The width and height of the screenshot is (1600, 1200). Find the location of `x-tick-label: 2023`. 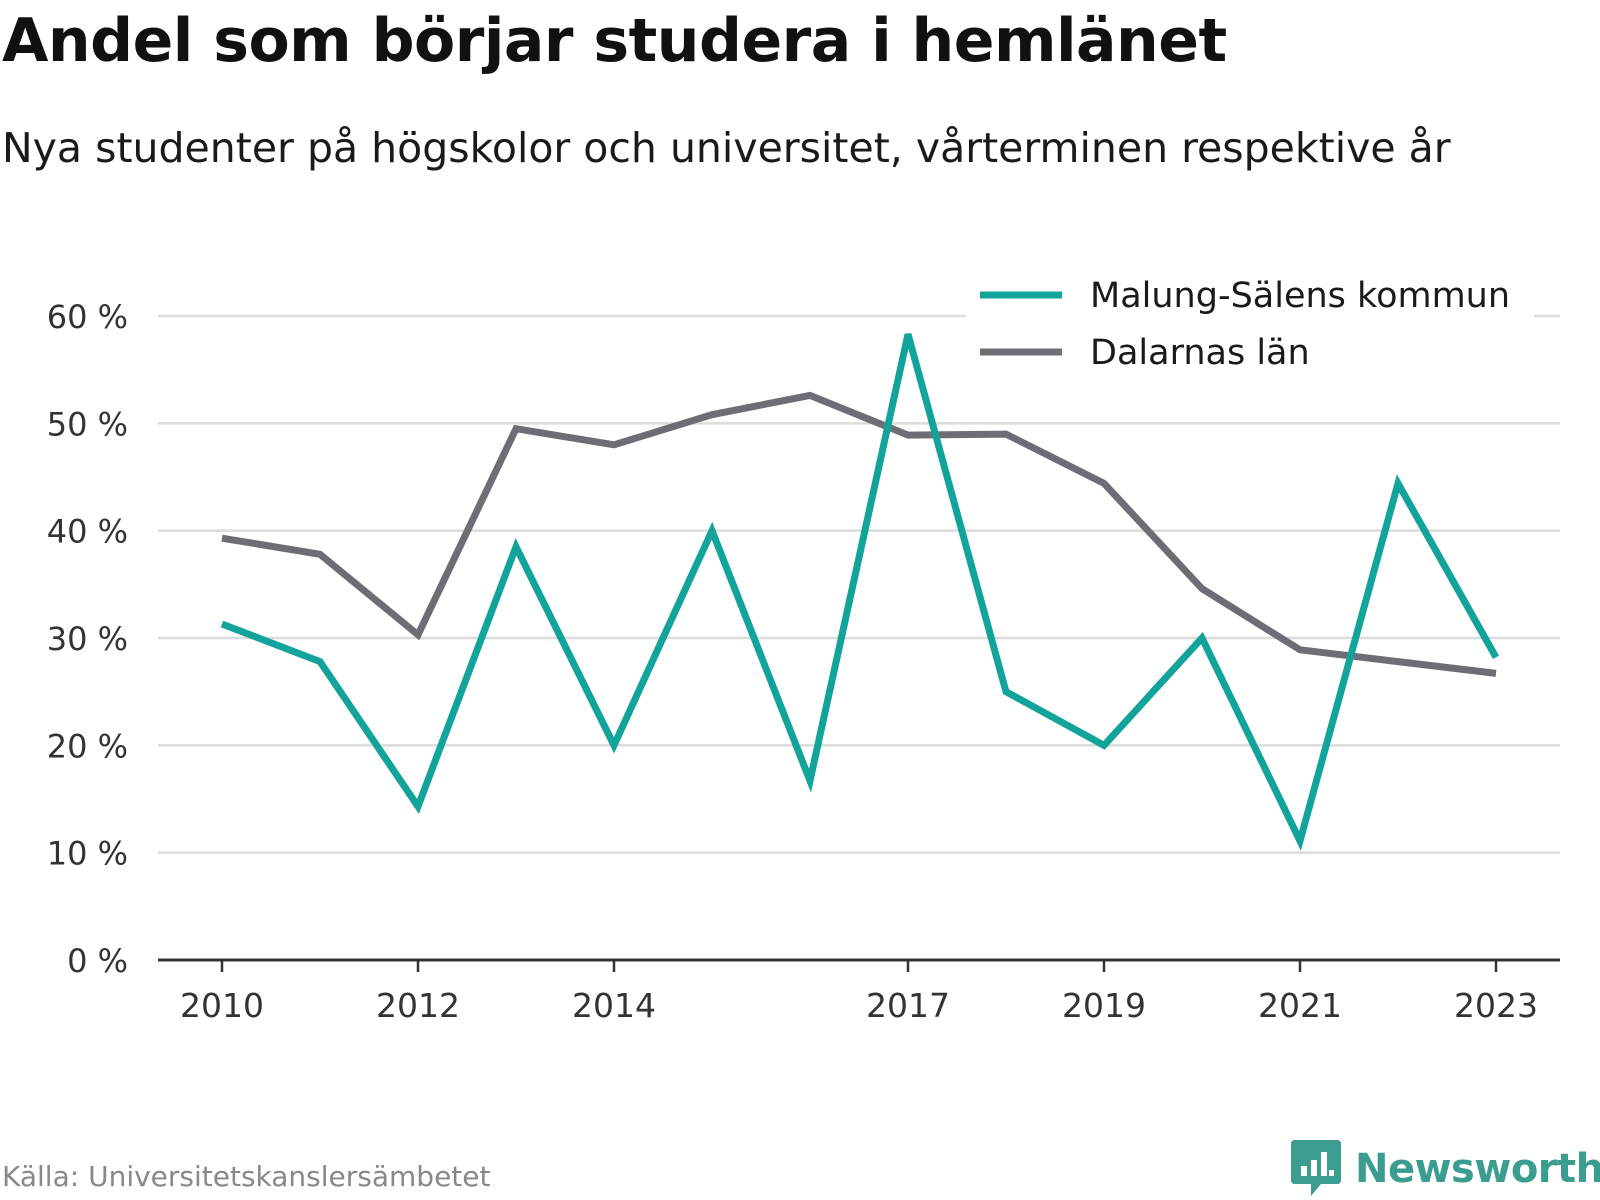

x-tick-label: 2023 is located at coordinates (1496, 1005).